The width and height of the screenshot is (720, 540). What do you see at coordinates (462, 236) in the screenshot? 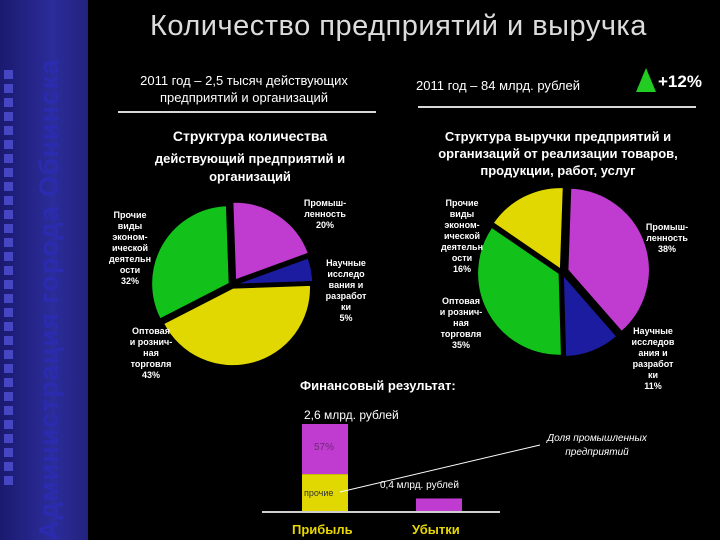
I see `right-label-proch: Прочие виды эконом-ической деятельн ости 16%` at bounding box center [462, 236].